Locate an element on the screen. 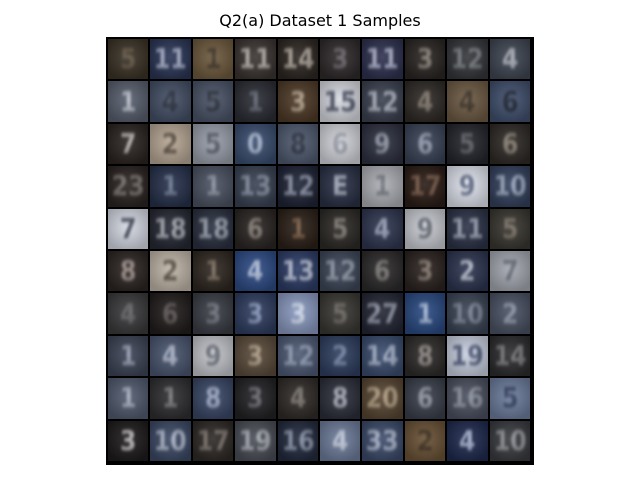 The width and height of the screenshot is (640, 480). sample-tile: 7 is located at coordinates (128, 144).